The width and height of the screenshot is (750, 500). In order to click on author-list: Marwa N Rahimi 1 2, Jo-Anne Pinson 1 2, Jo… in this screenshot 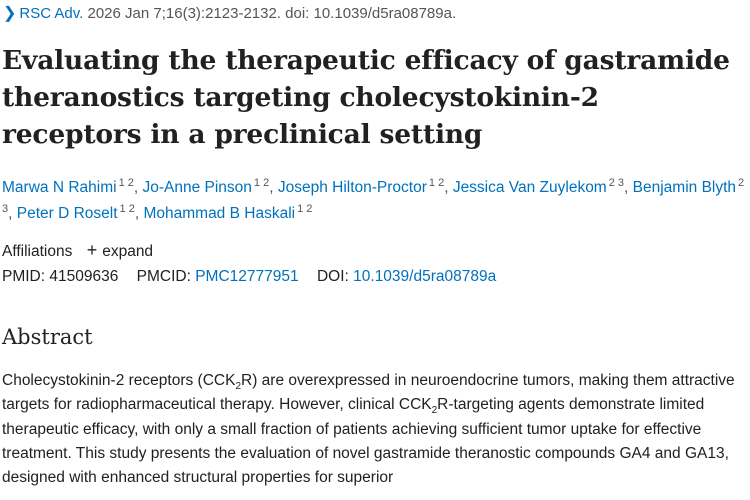, I will do `click(373, 199)`.